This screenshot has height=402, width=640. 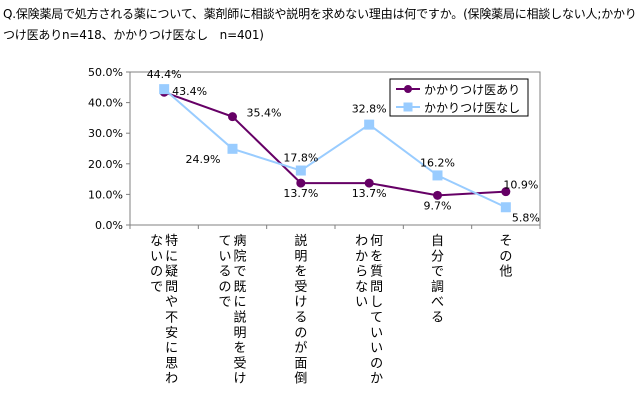 I want to click on category-label-char: そ, so click(x=505, y=241).